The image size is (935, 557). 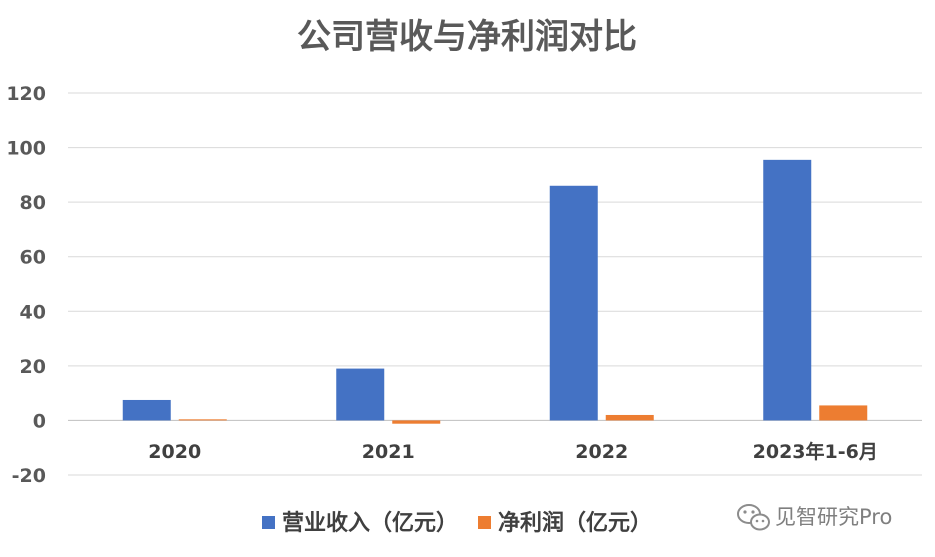 What do you see at coordinates (26, 149) in the screenshot?
I see `y-tick-label: 100` at bounding box center [26, 149].